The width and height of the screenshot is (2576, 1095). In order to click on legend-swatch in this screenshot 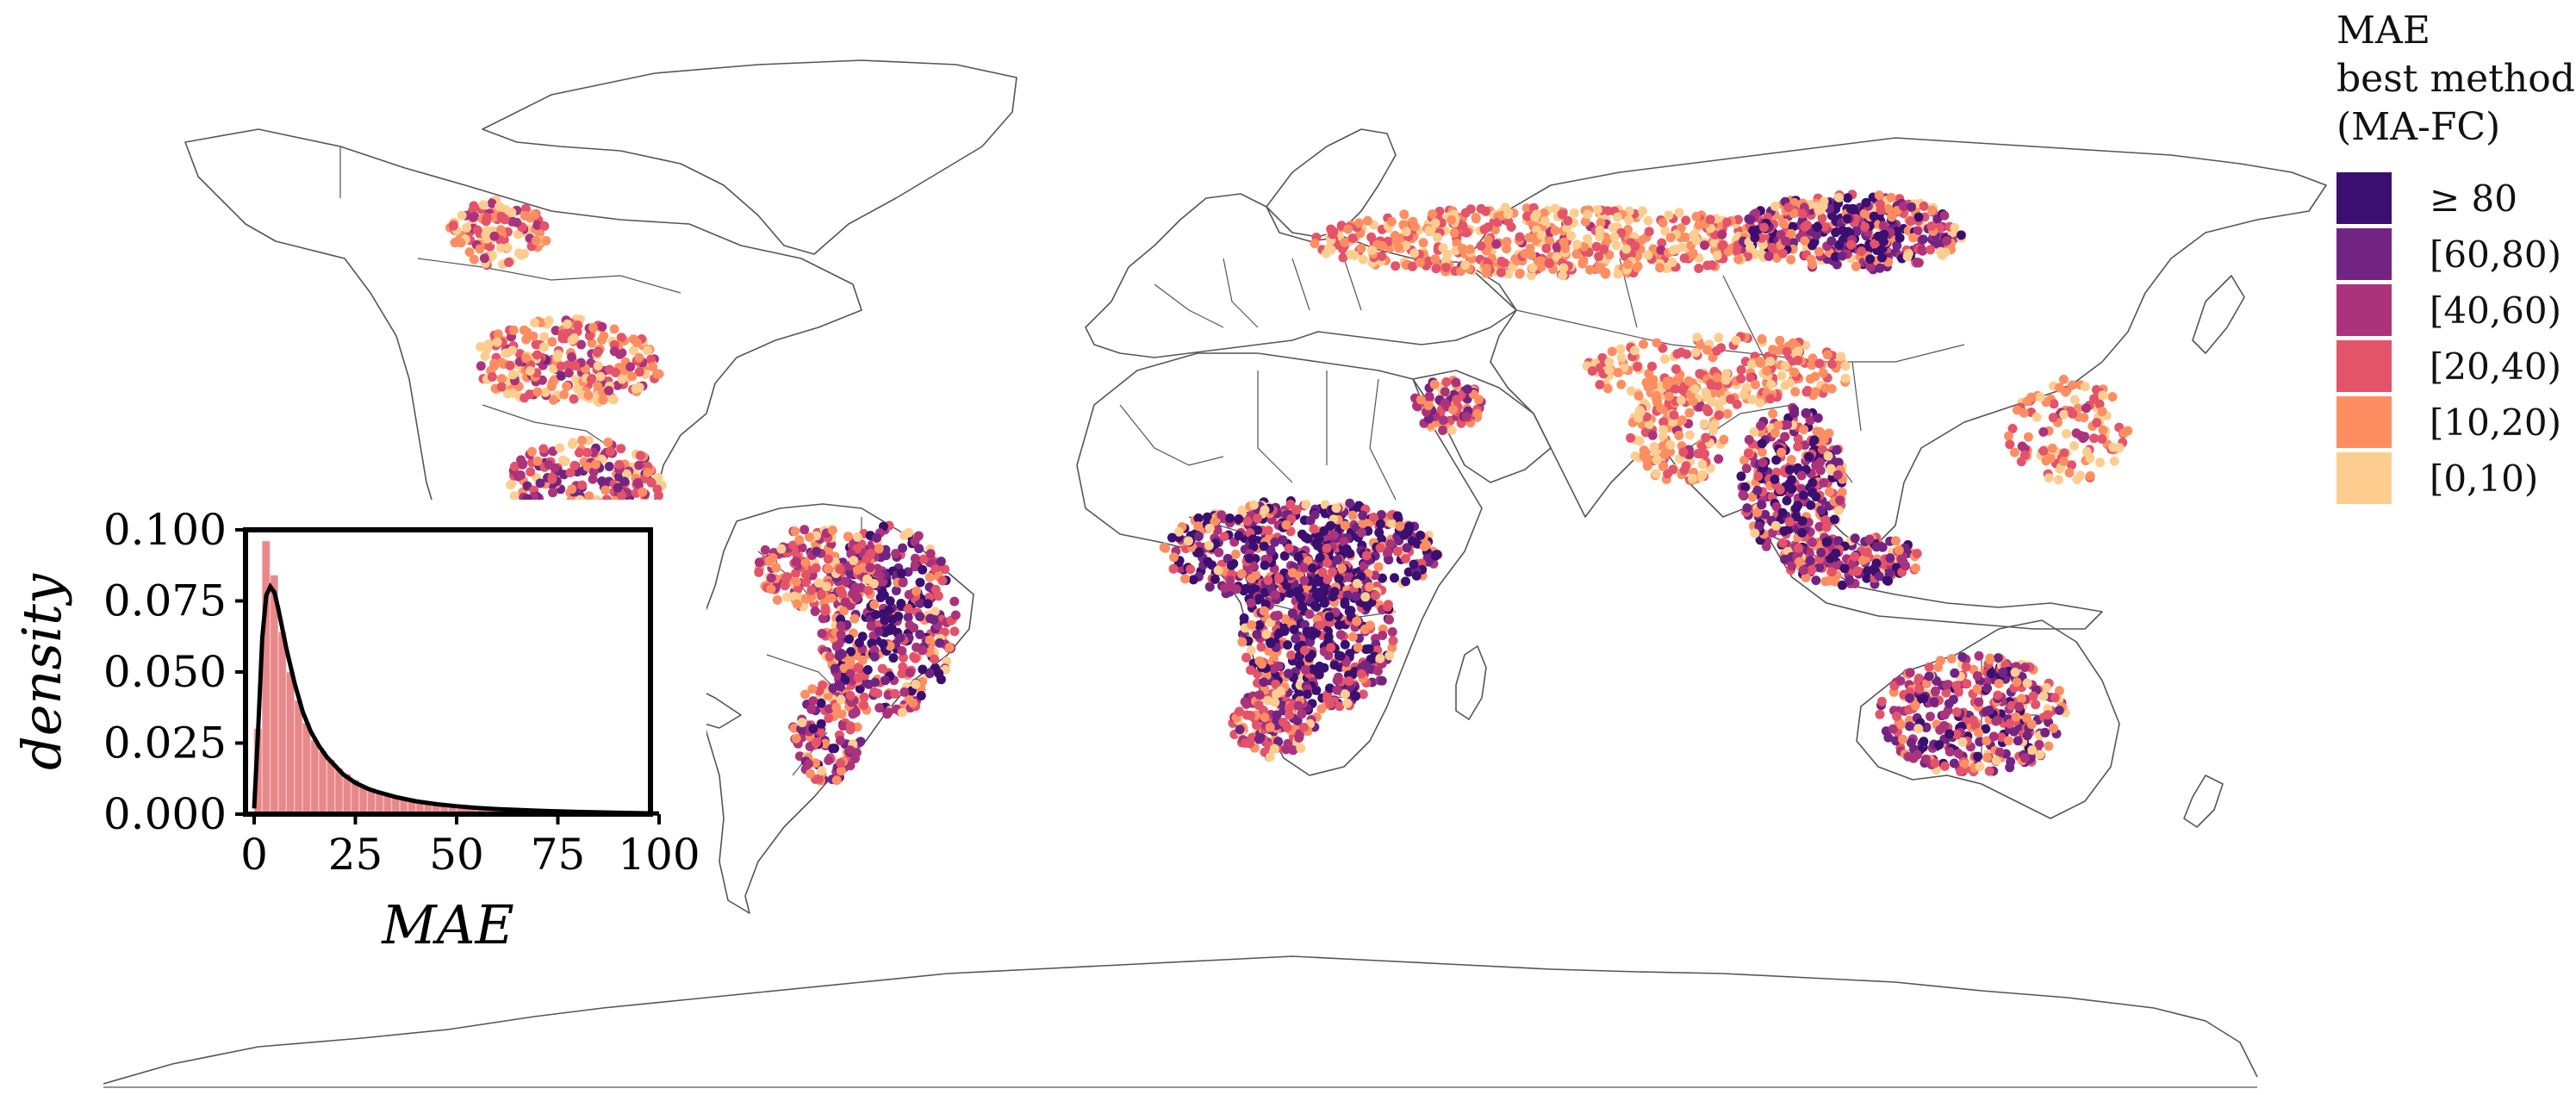, I will do `click(2364, 422)`.